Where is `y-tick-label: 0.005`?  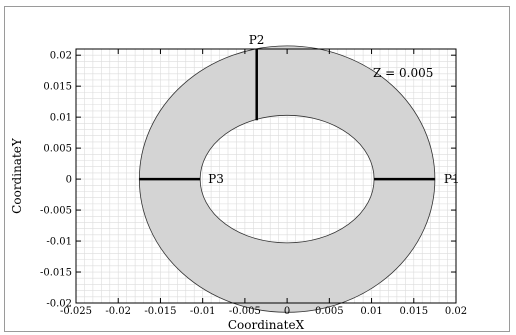
y-tick-label: 0.005 is located at coordinates (57, 149).